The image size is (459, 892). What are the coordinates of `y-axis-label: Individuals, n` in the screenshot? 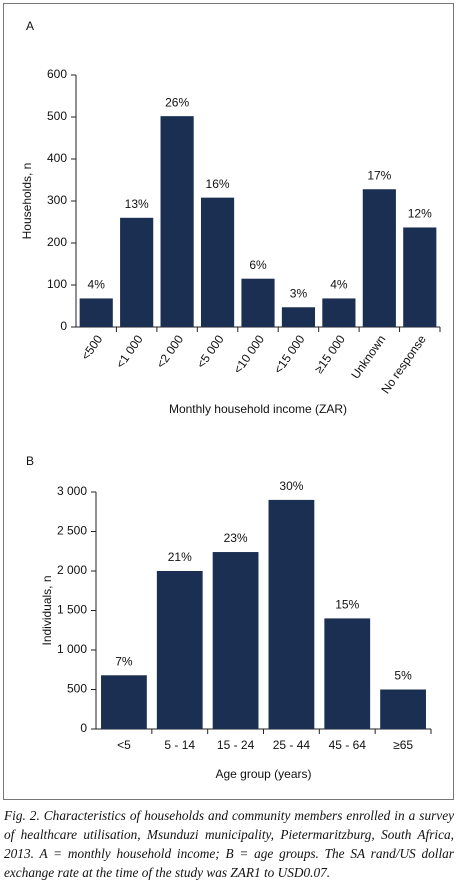 It's located at (47, 610).